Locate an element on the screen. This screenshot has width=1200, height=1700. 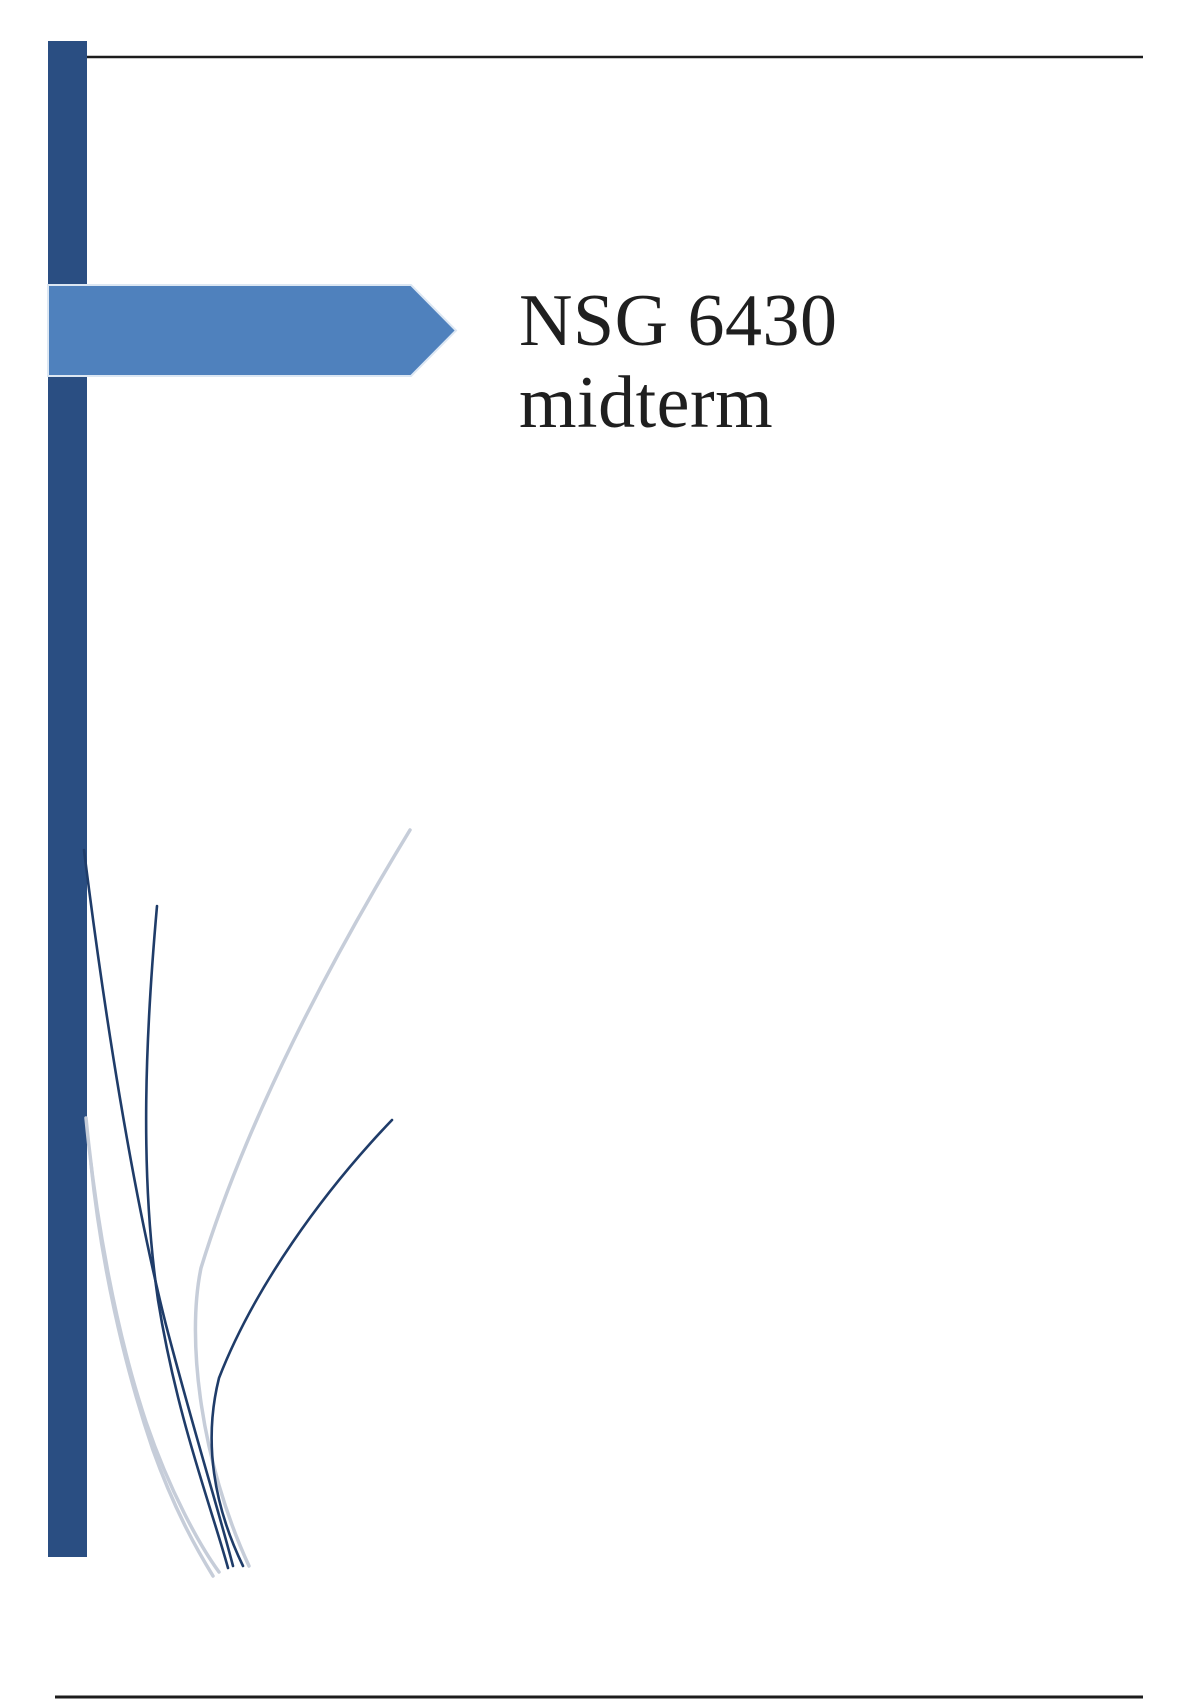
flourish-curves-light-group is located at coordinates (248, 1203).